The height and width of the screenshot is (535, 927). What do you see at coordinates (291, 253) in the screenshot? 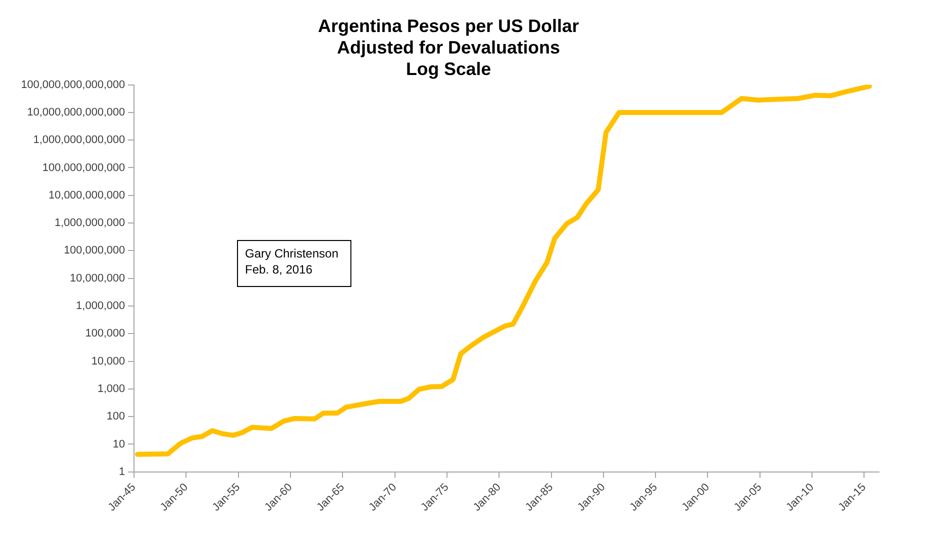
I see `annotation: Gary Christenson` at bounding box center [291, 253].